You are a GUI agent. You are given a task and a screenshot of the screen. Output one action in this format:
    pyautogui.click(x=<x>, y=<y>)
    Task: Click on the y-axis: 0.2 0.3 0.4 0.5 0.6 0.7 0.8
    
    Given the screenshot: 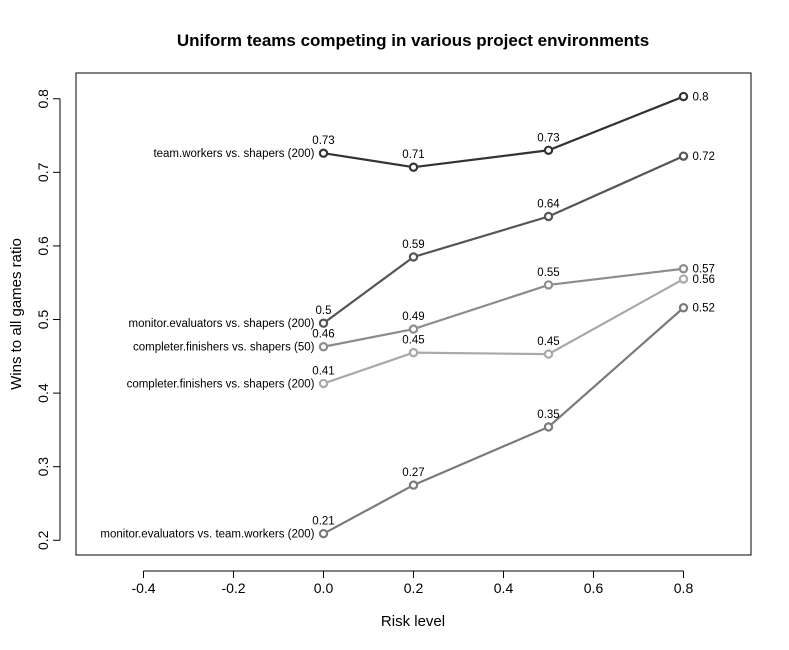 What is the action you would take?
    pyautogui.click(x=48, y=319)
    